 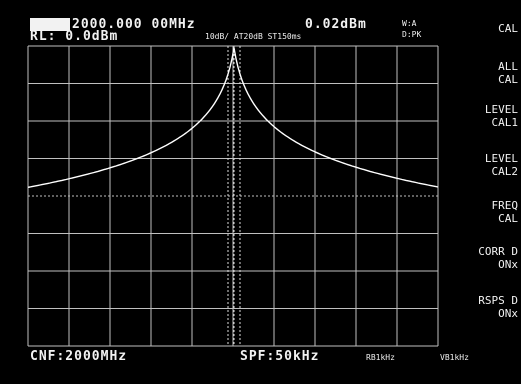 What do you see at coordinates (79, 356) in the screenshot?
I see `center-frequency: CNF:2000MHz` at bounding box center [79, 356].